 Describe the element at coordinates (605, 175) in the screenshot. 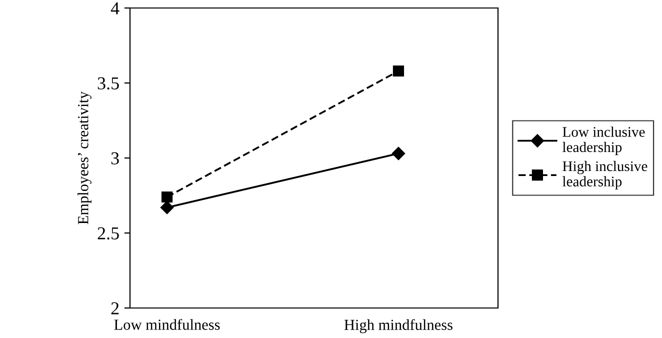

I see `legend-label: High inclusive leadership` at that location.